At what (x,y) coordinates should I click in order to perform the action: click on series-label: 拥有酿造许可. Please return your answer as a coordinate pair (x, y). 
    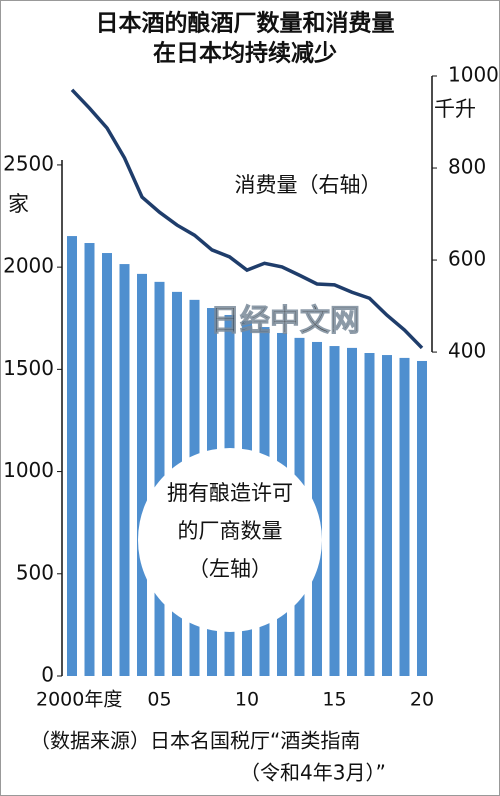
    Looking at the image, I should click on (230, 493).